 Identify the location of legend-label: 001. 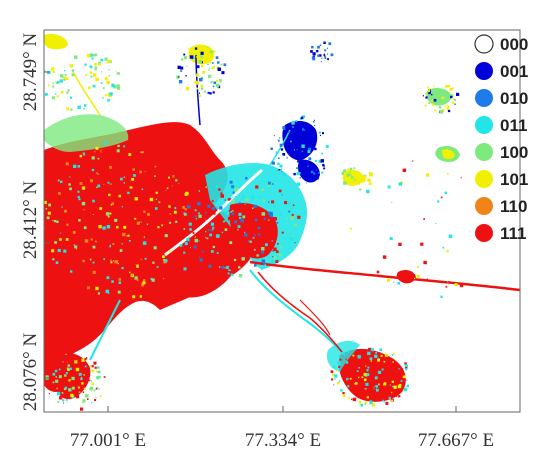
(514, 71).